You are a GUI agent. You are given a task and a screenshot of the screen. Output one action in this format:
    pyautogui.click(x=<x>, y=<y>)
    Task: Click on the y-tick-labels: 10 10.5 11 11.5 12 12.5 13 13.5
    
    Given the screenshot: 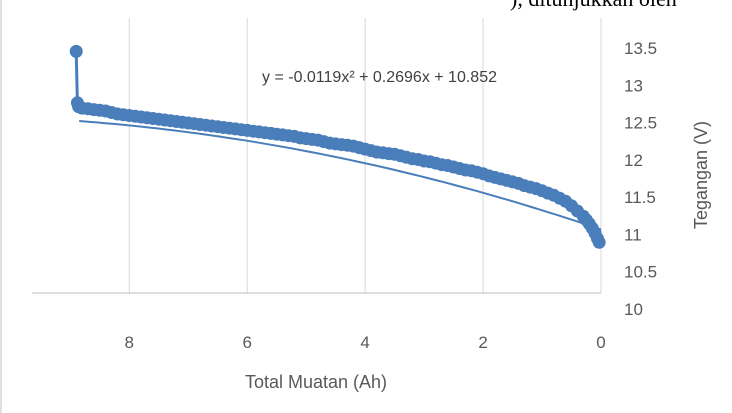 What is the action you would take?
    pyautogui.click(x=640, y=179)
    